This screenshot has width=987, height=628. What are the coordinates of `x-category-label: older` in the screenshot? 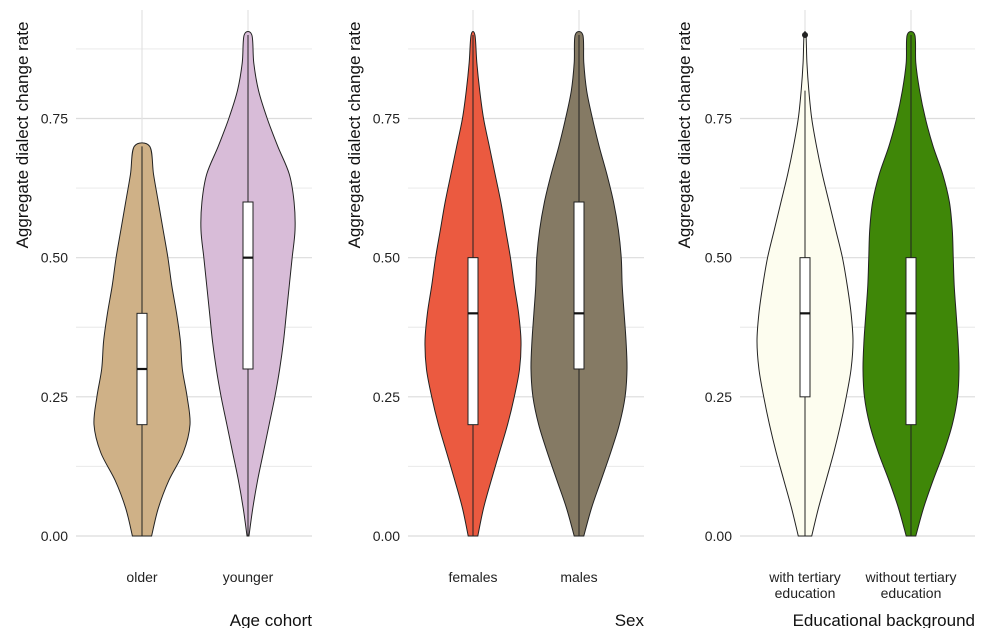 It's located at (141, 577).